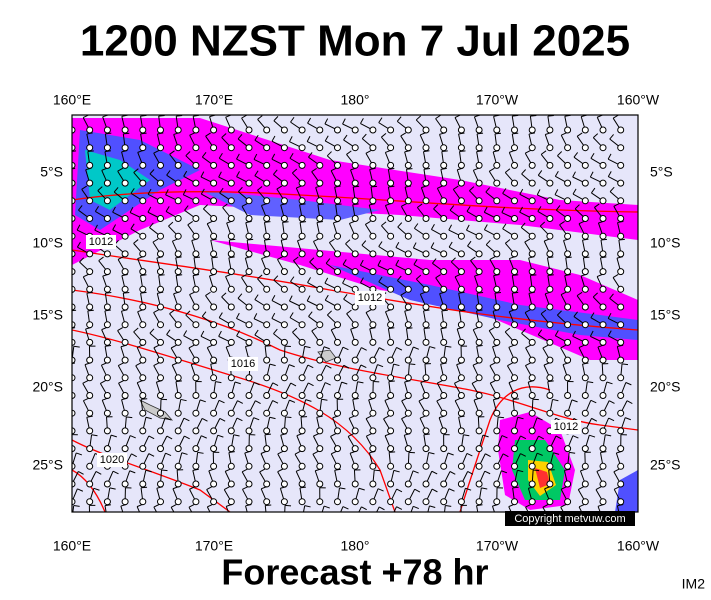 The height and width of the screenshot is (600, 711). I want to click on contour-label-bg, so click(243, 364).